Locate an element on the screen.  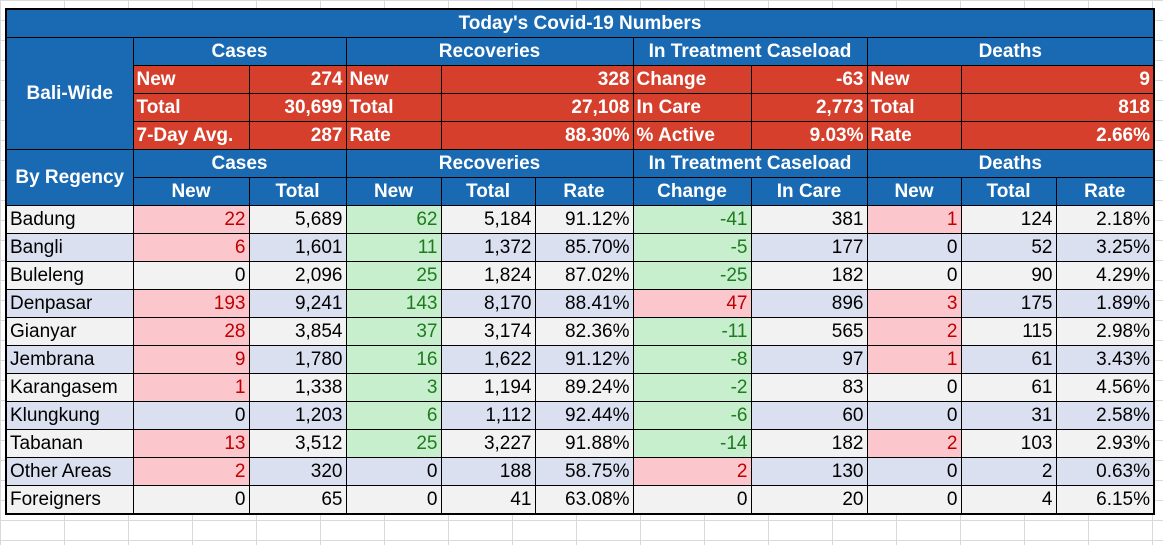
cell-r-new: 62 is located at coordinates (393, 219).